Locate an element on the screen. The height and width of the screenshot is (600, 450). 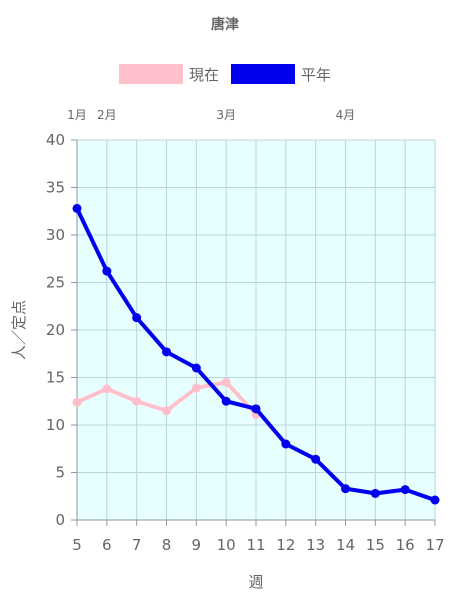
legend-label: 平年 is located at coordinates (316, 75).